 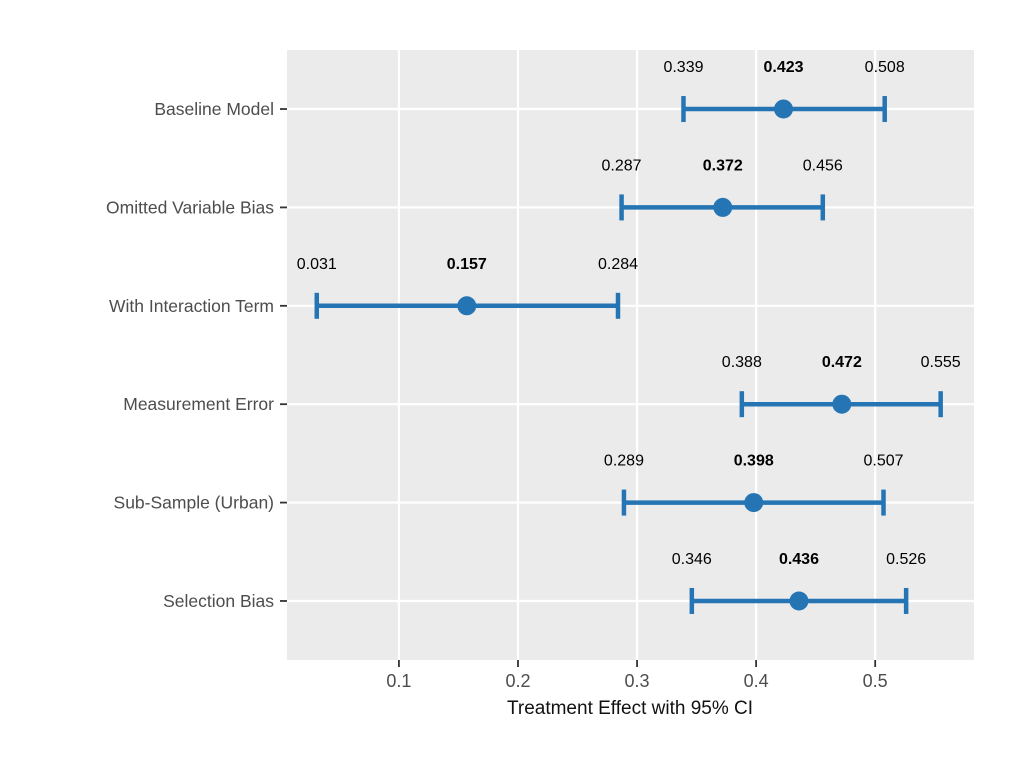 I want to click on category-label: Baseline Model, so click(x=214, y=109).